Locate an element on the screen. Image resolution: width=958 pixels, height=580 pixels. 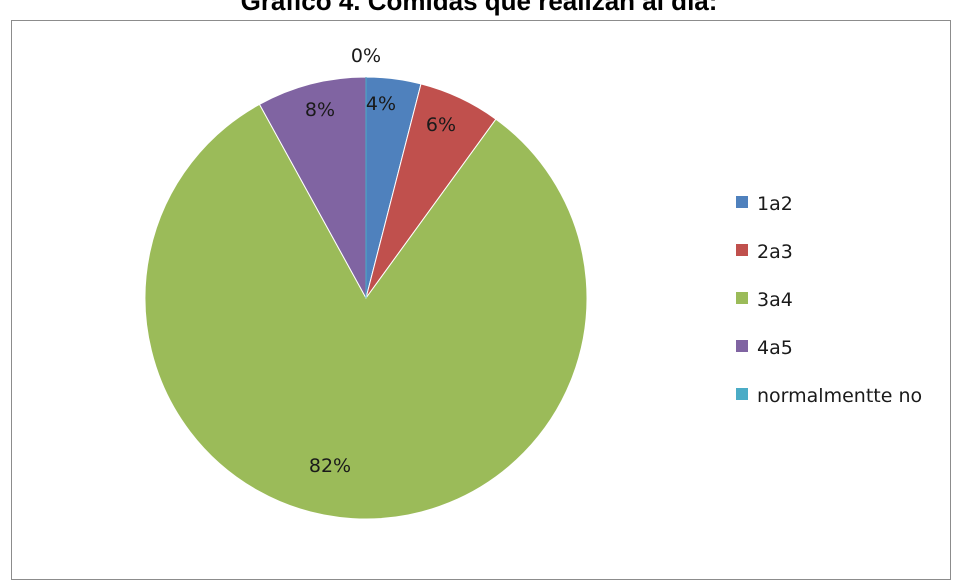
legend-swatch-4a5 is located at coordinates (742, 346).